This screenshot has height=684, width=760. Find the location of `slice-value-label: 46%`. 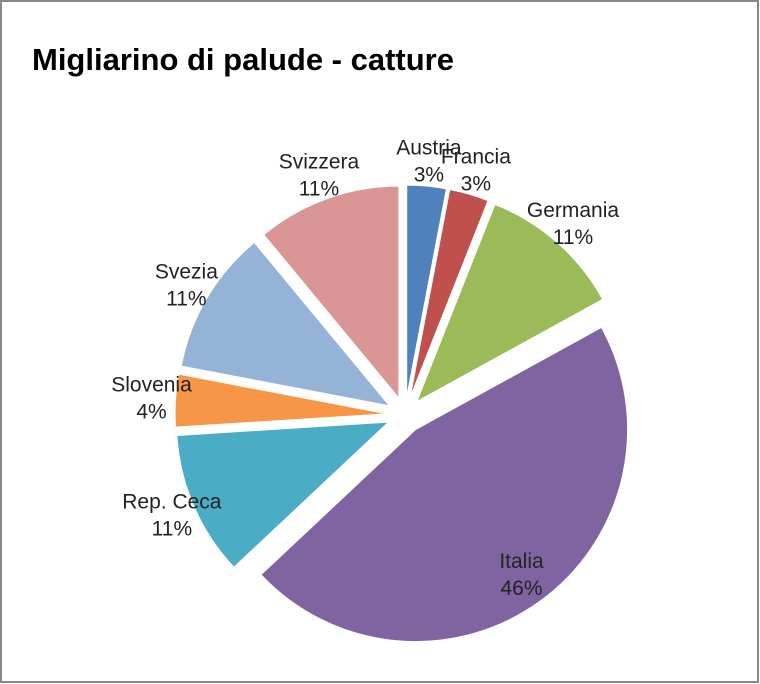

slice-value-label: 46% is located at coordinates (521, 588).